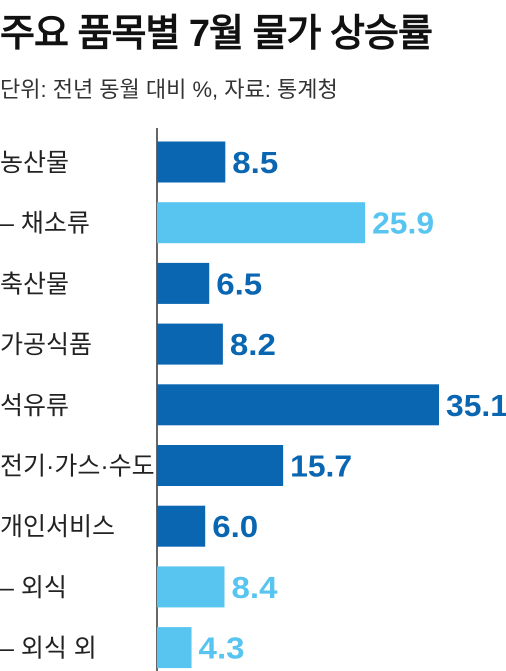  I want to click on category-label: 농산물, so click(34, 163).